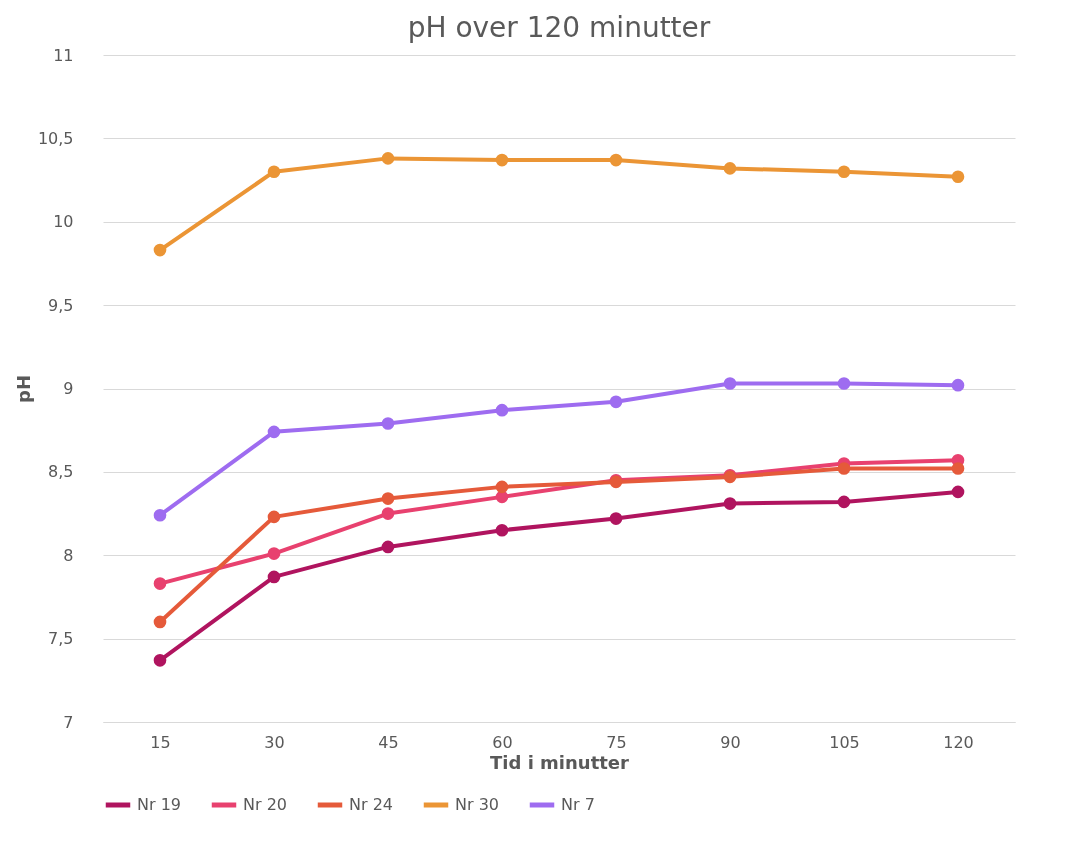  What do you see at coordinates (61, 305) in the screenshot?
I see `y-tick-label: 9,5` at bounding box center [61, 305].